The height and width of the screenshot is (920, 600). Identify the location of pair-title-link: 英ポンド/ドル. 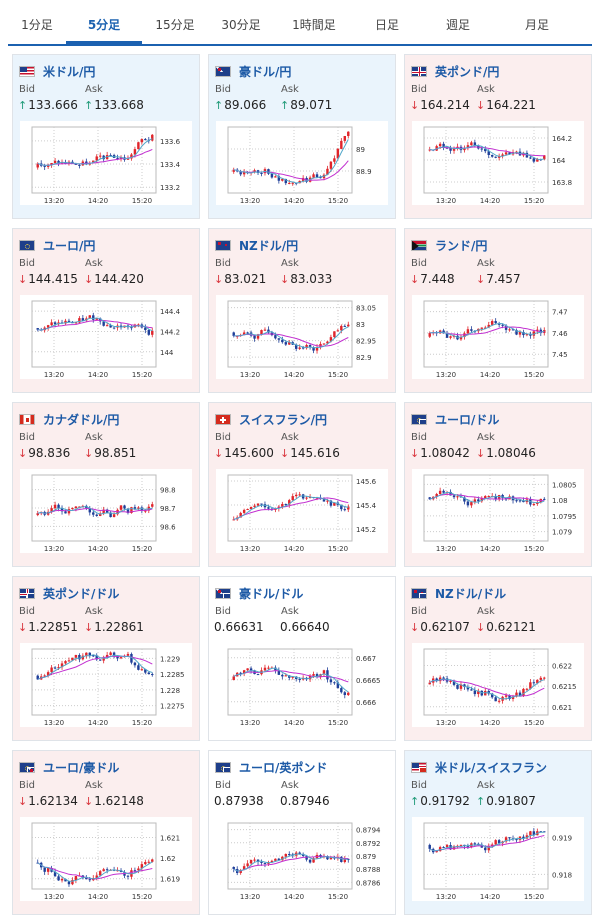
(69, 593).